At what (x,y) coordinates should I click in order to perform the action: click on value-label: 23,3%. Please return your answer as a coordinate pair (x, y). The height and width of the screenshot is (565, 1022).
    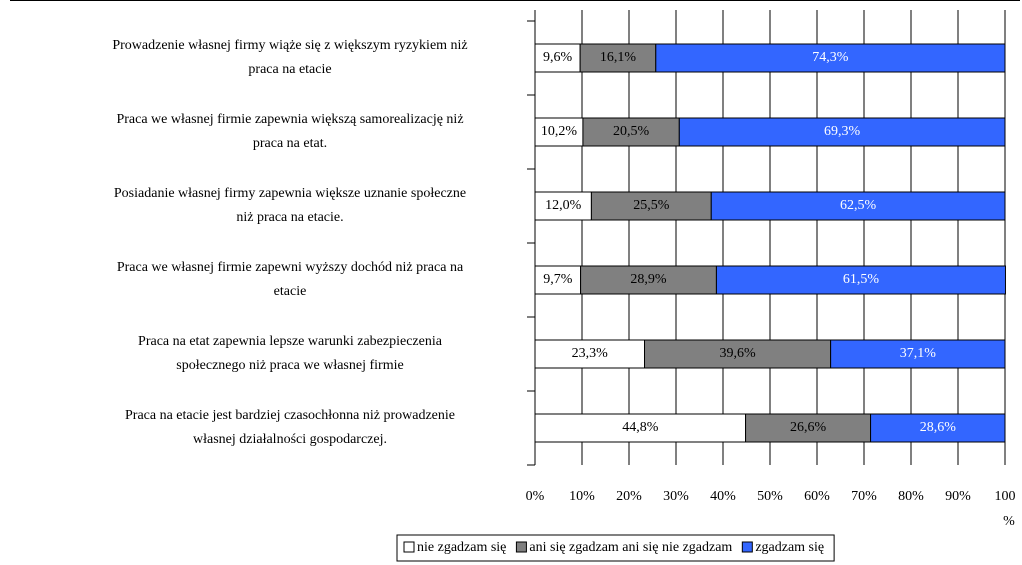
    Looking at the image, I should click on (590, 353).